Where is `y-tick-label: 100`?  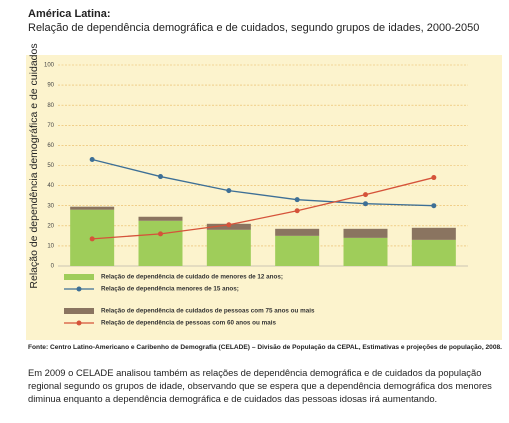
y-tick-label: 100 is located at coordinates (49, 66).